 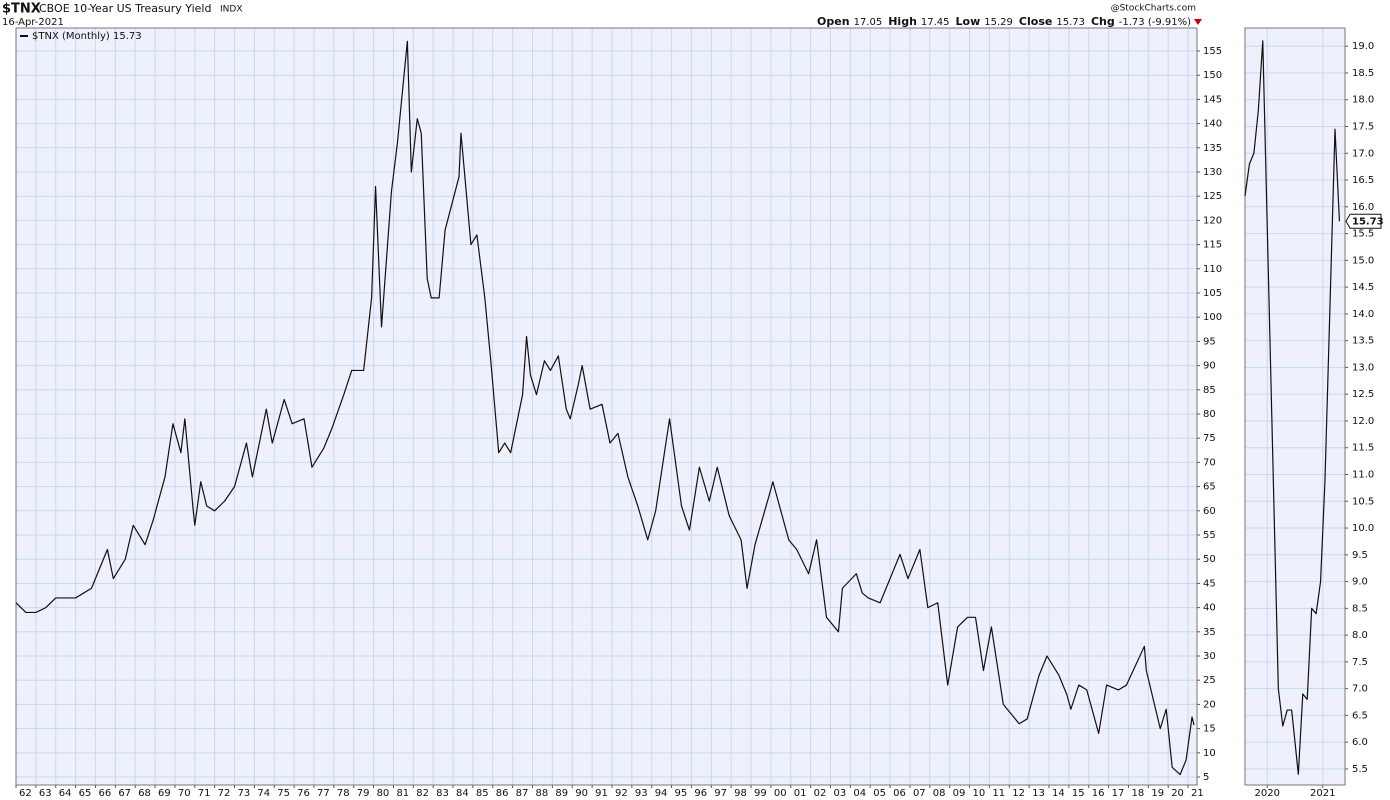 I want to click on y-tick-label: 40, so click(x=1209, y=608).